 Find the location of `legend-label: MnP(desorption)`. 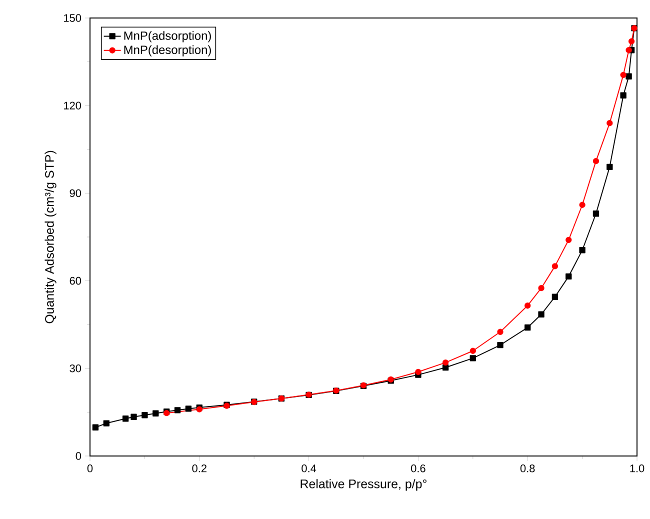

legend-label: MnP(desorption) is located at coordinates (167, 50).